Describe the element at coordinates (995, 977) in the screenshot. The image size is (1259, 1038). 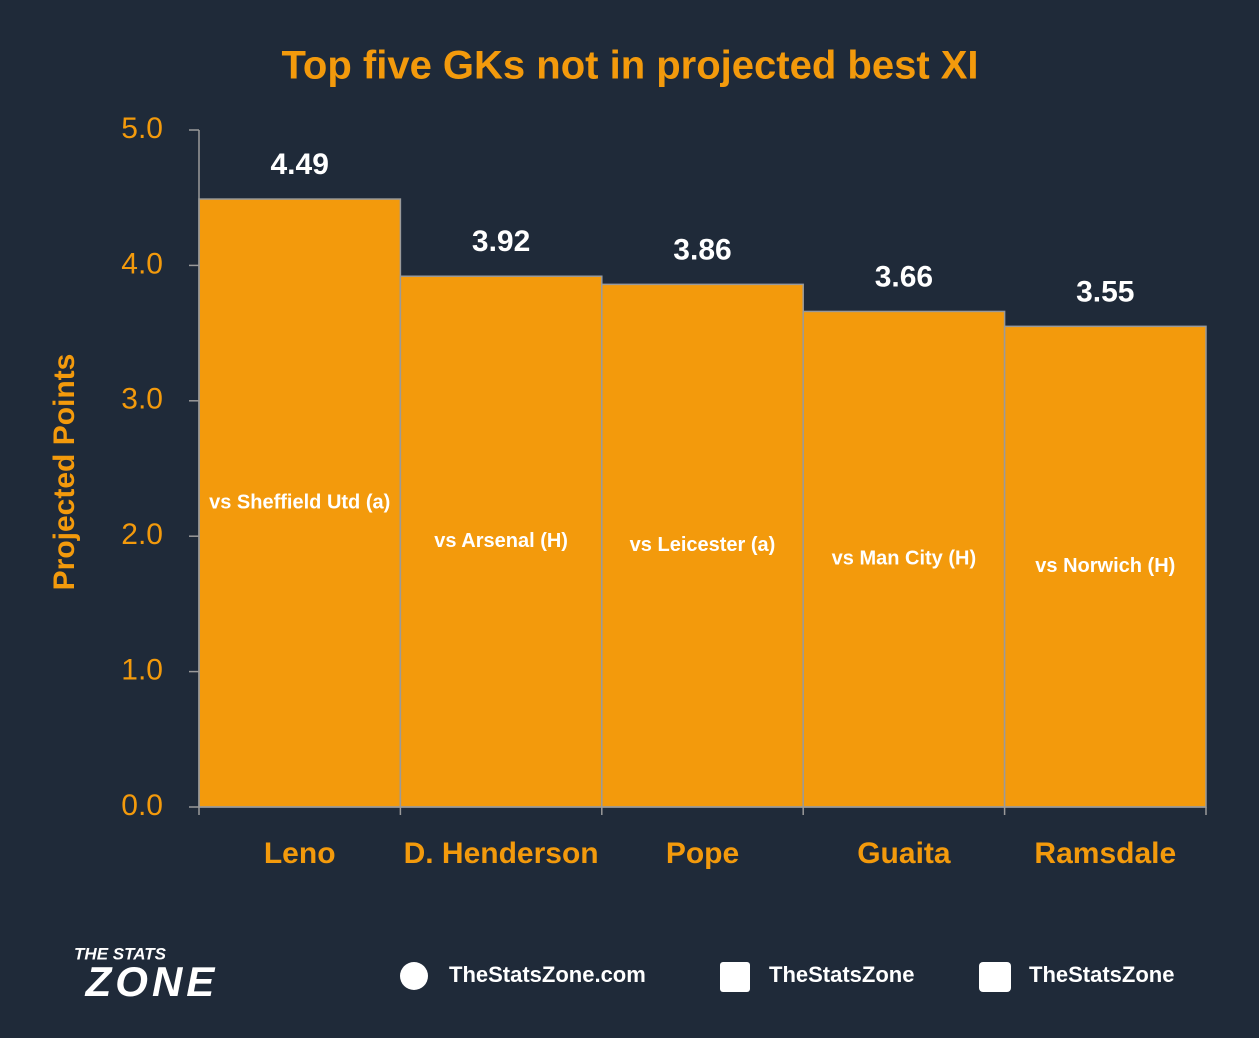
I see `twitter-icon` at that location.